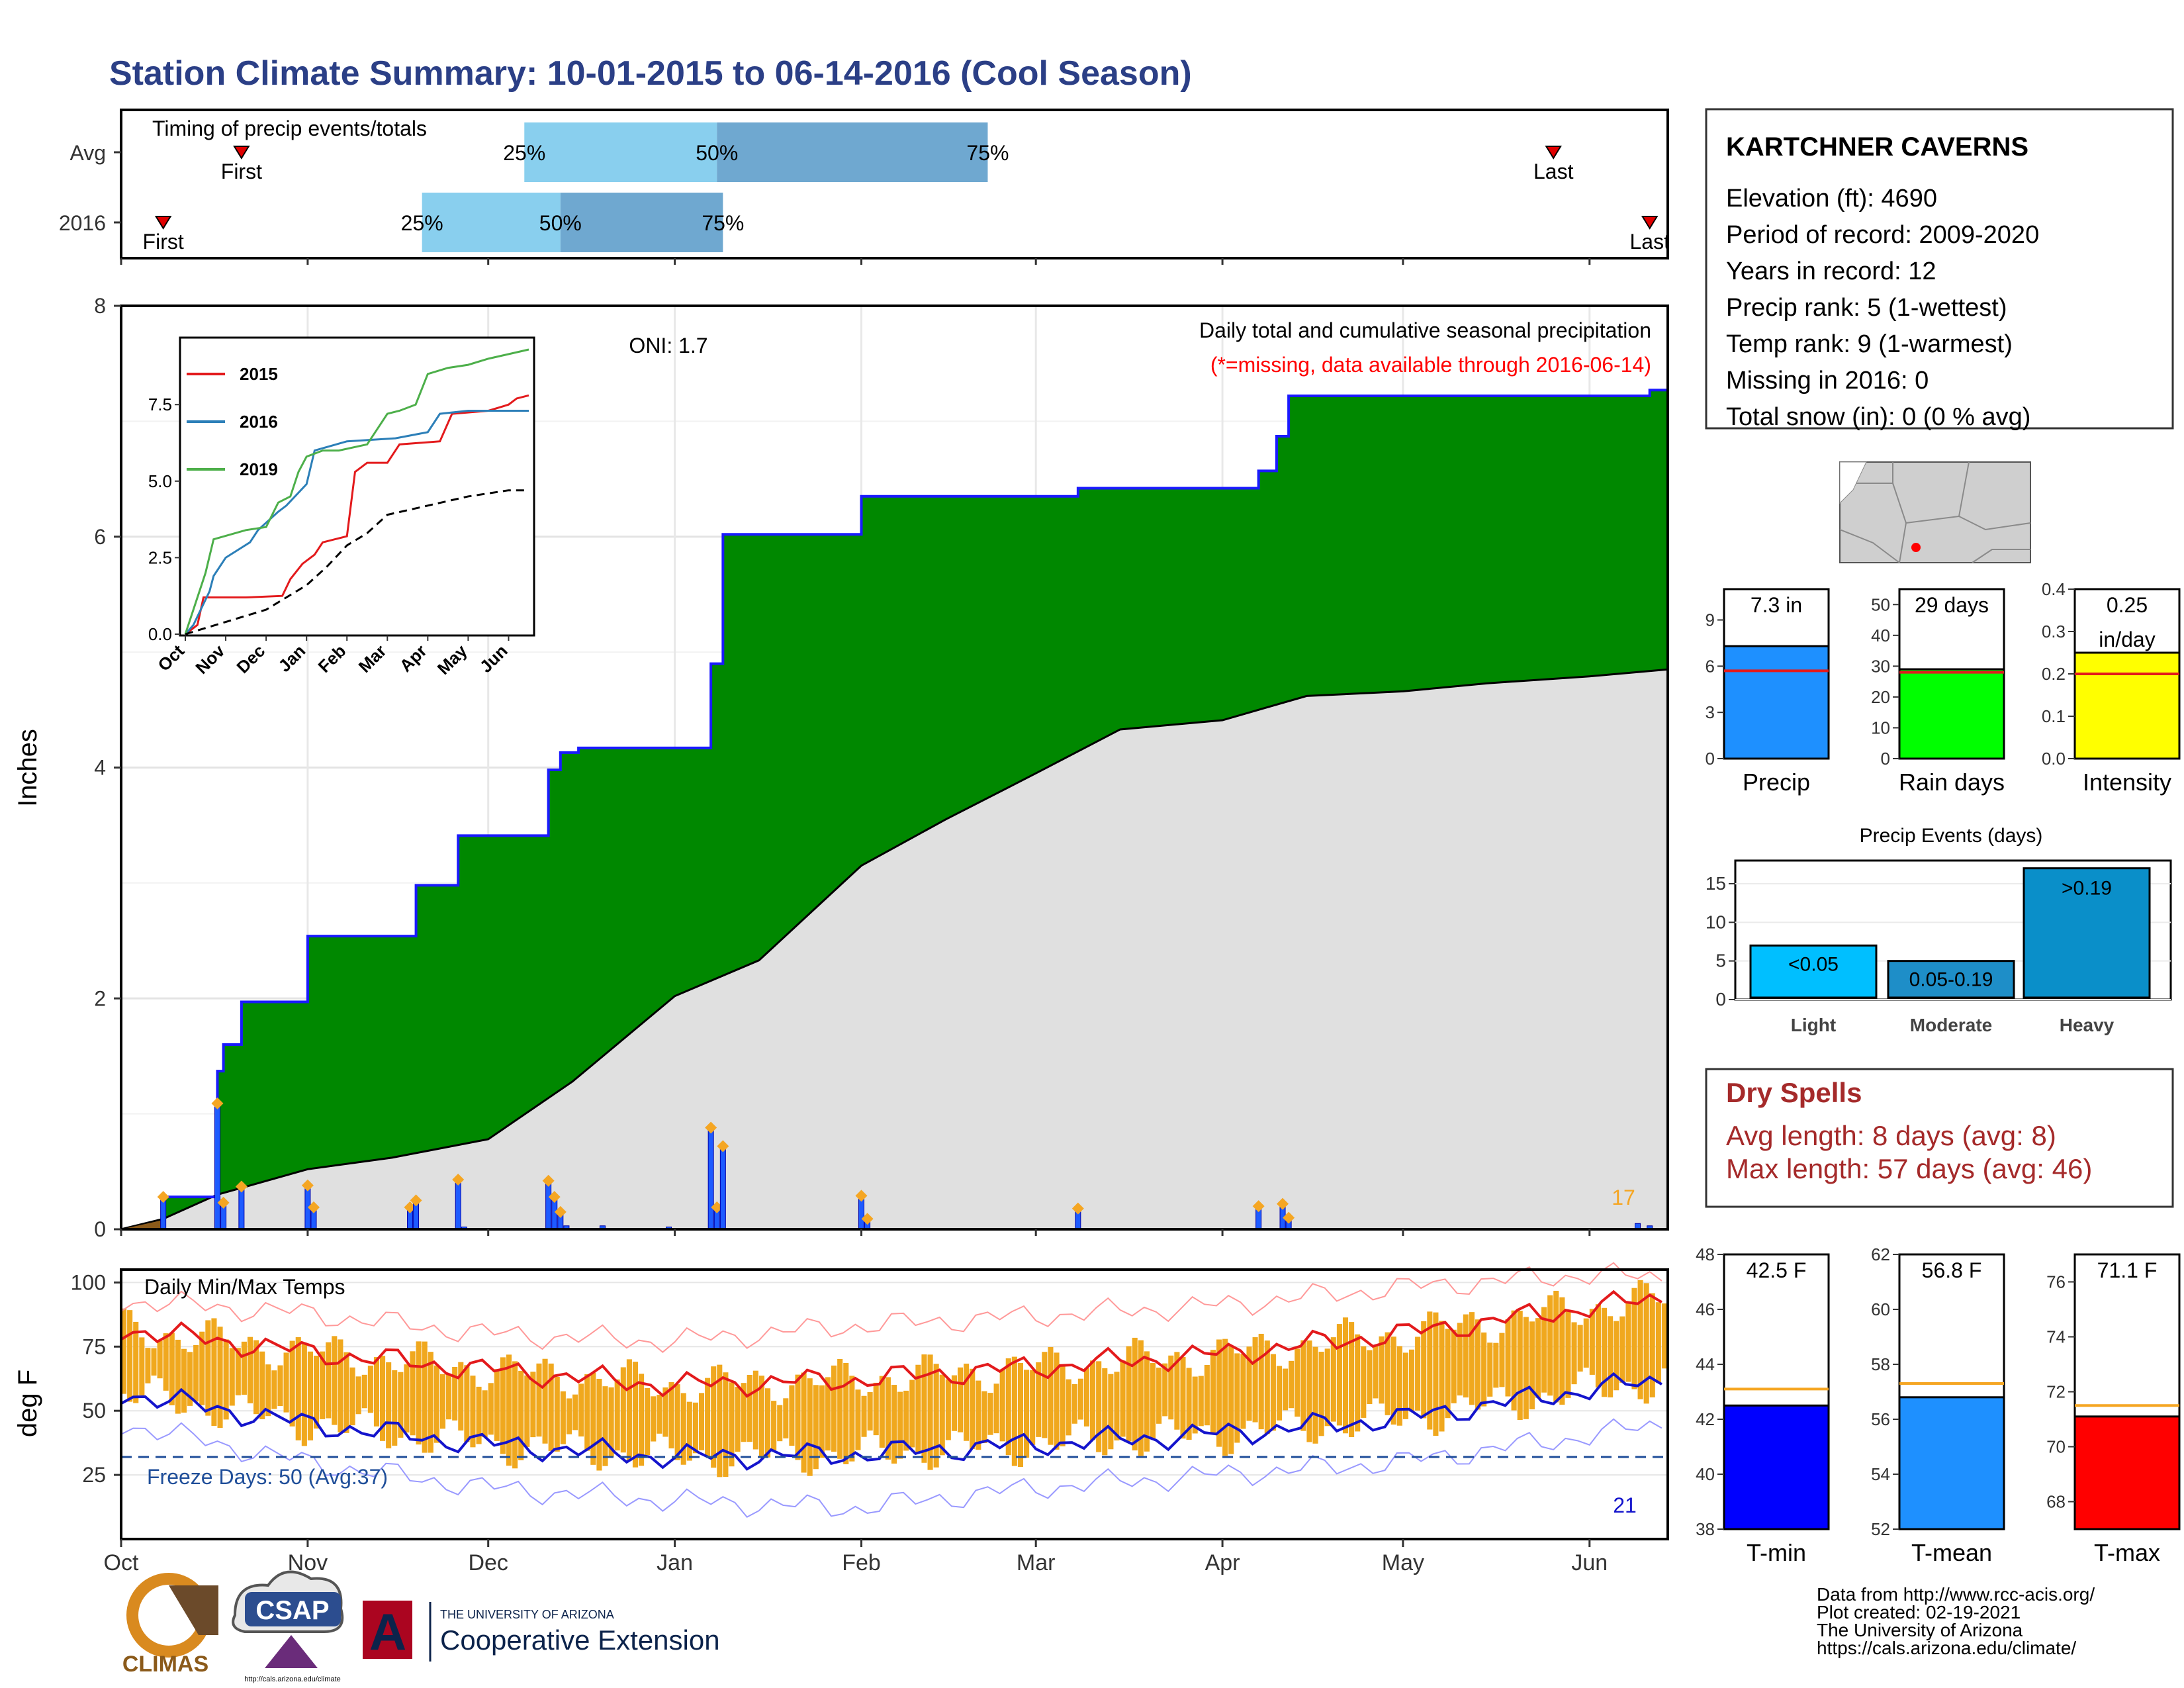 The height and width of the screenshot is (1688, 2184). Describe the element at coordinates (387, 1630) in the screenshot. I see `ua-block-a-icon` at that location.